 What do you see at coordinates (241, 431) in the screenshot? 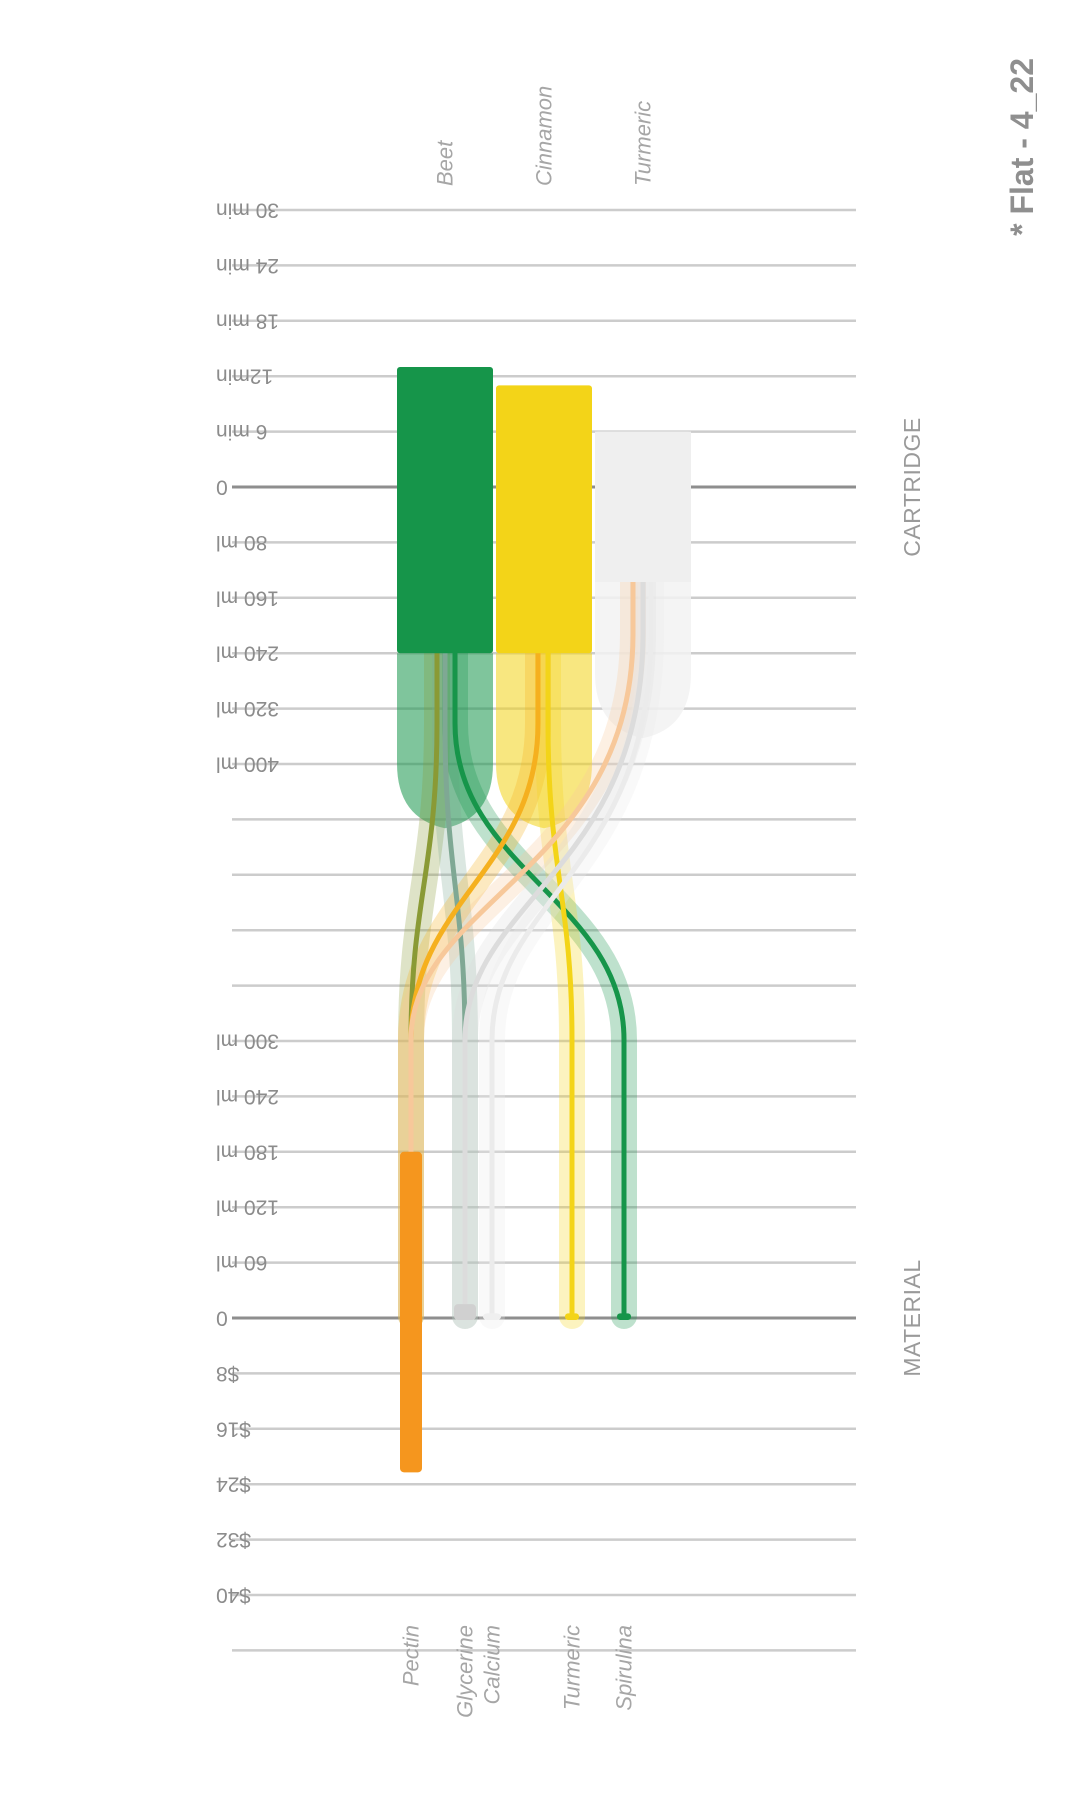
I see `tick-label: 6 min` at bounding box center [241, 431].